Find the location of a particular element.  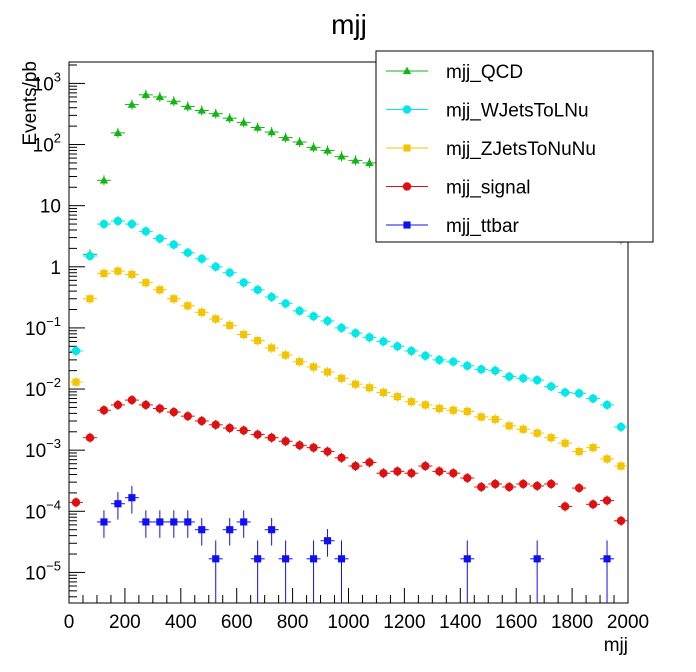

y-tick-exponent: −3 is located at coordinates (53, 443).